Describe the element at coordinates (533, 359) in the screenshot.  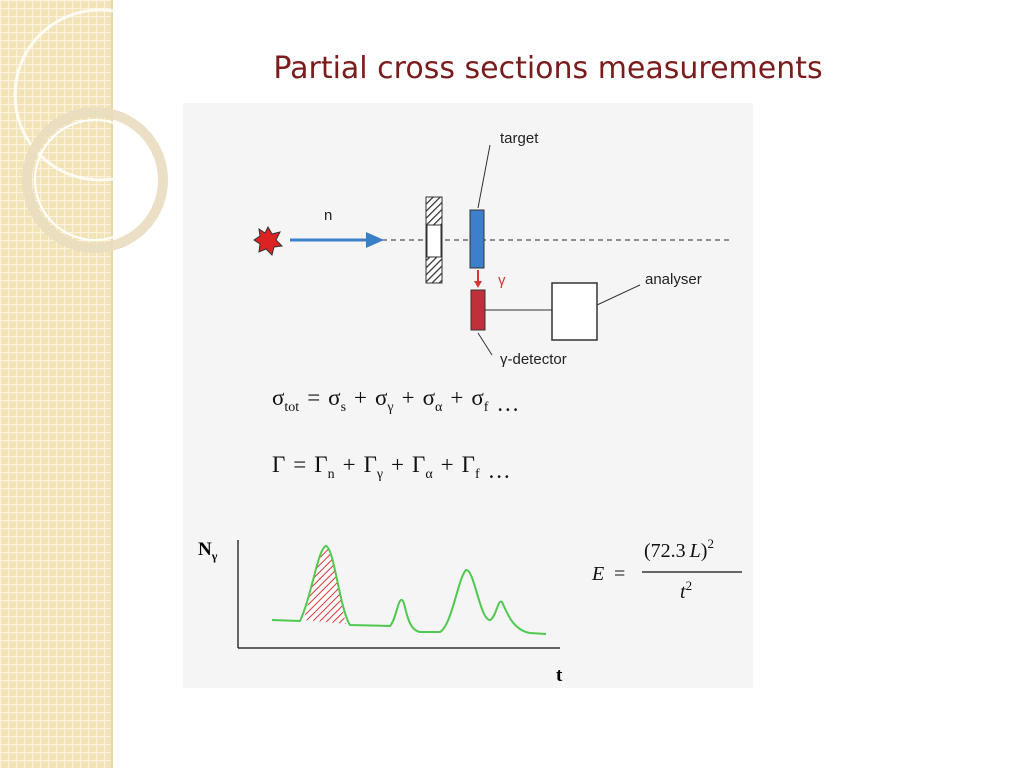
I see `detector-label: γ-detector` at that location.